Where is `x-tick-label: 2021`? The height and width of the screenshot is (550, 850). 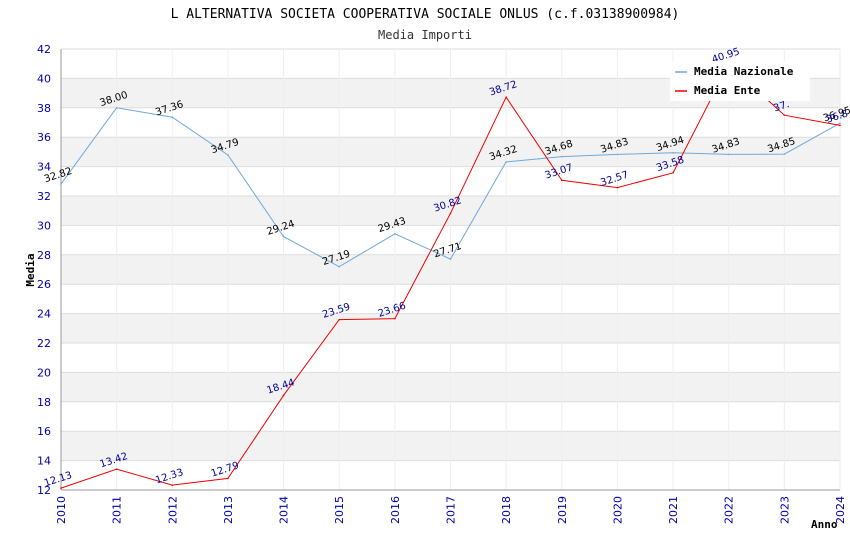 x-tick-label: 2021 is located at coordinates (673, 510).